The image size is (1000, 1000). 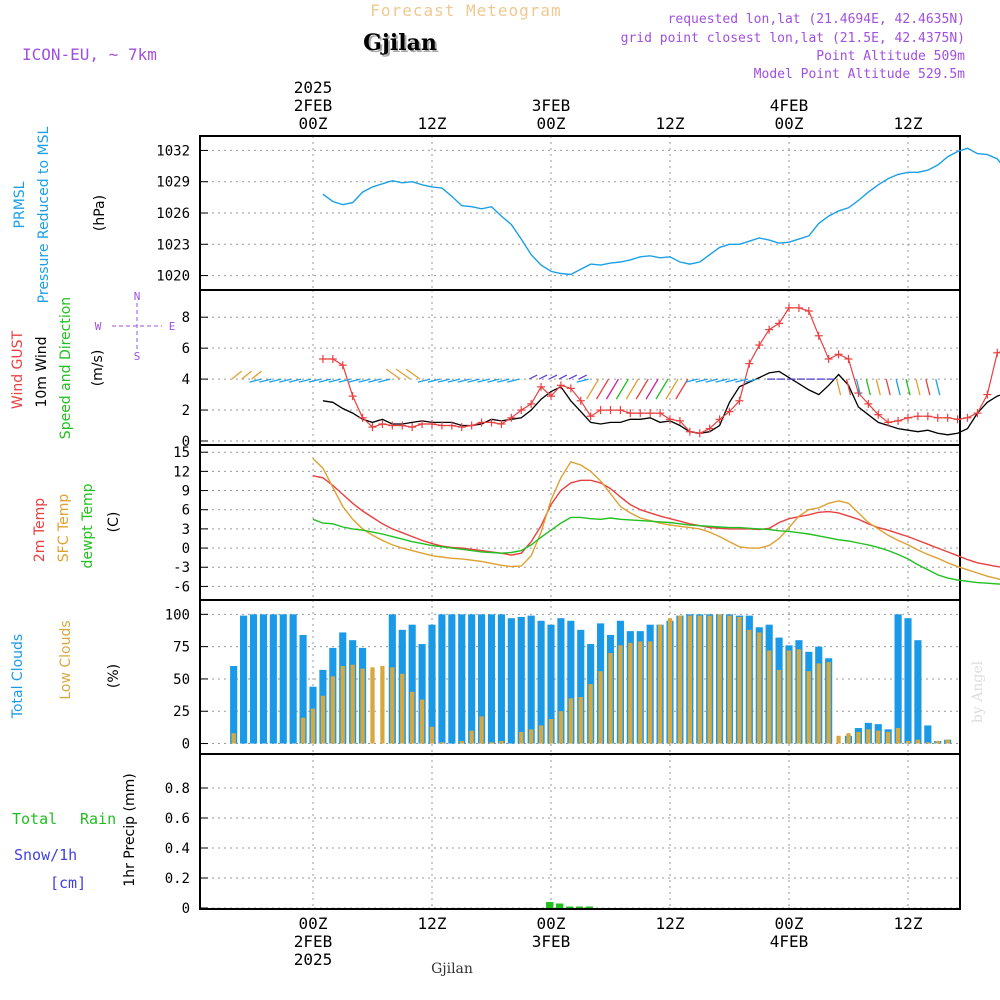 What do you see at coordinates (186, 411) in the screenshot?
I see `y-tick-label: 2` at bounding box center [186, 411].